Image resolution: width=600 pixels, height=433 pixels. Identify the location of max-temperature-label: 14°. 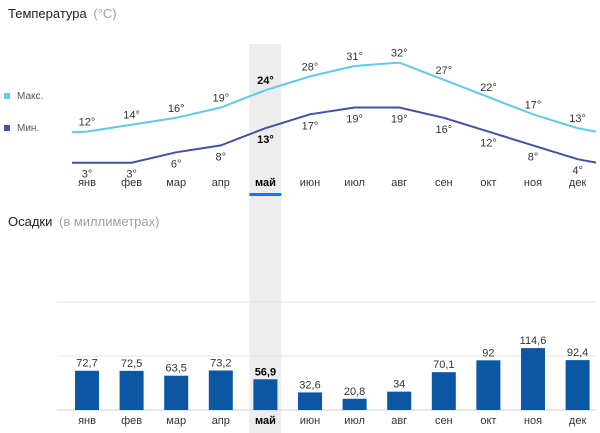
(131, 116).